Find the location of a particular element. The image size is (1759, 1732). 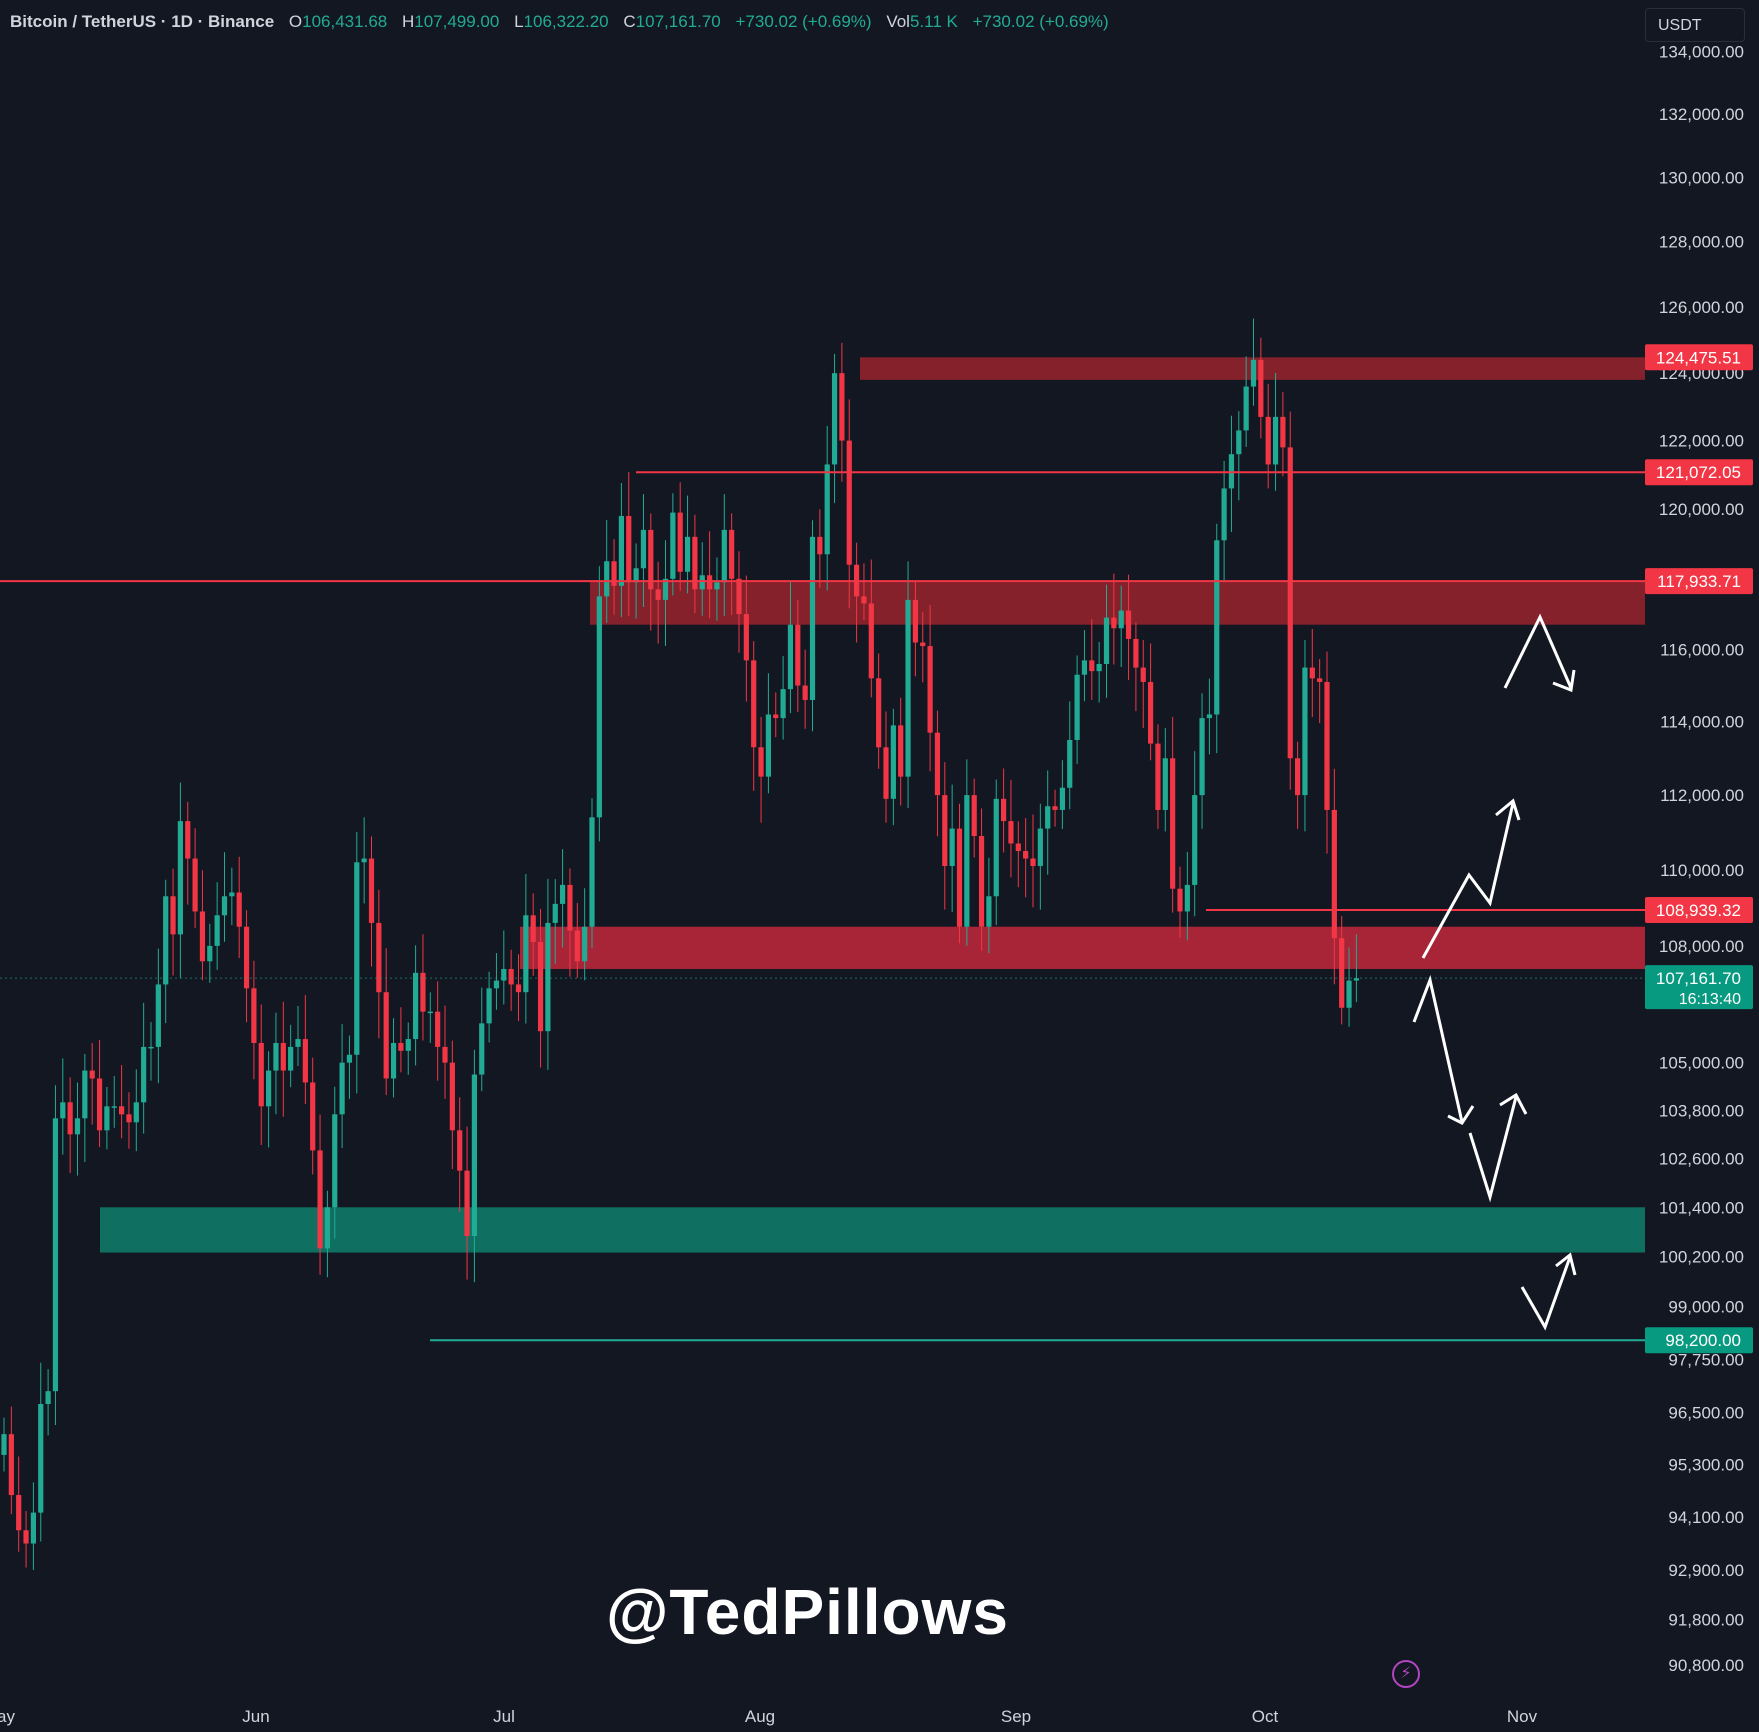

y-tick-label: 112,000.00 is located at coordinates (1702, 795).